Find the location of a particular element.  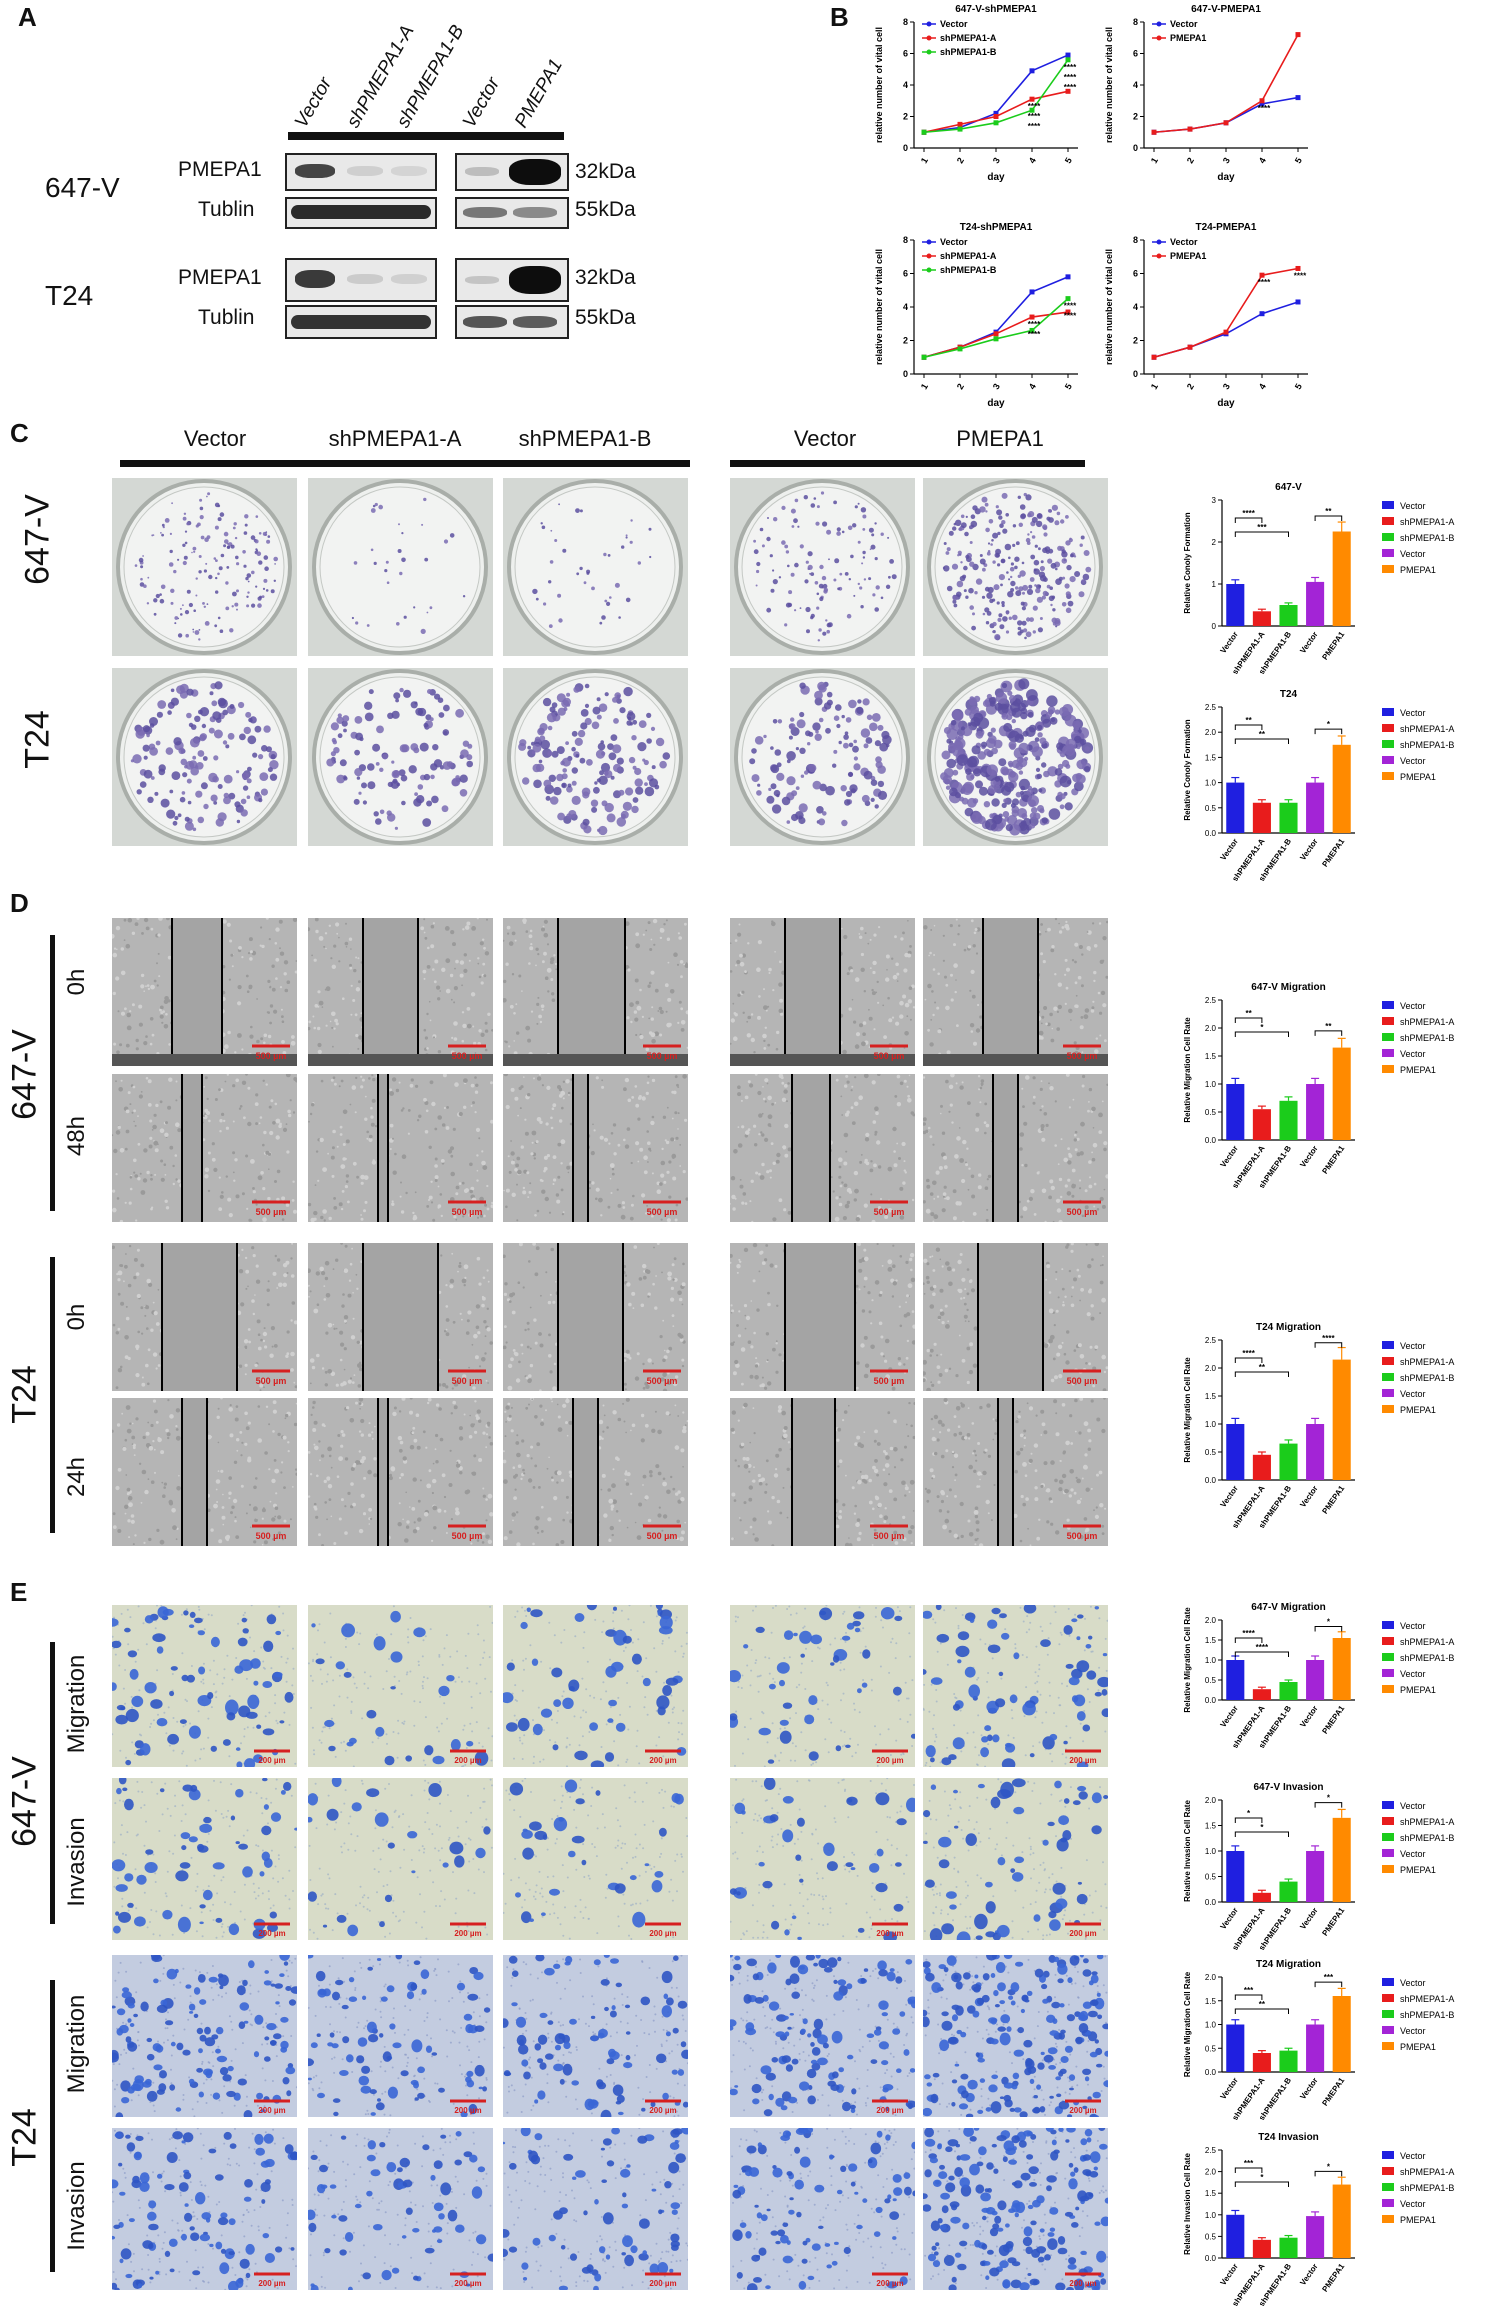

y-tick-label: 2.5 is located at coordinates (1211, 707).